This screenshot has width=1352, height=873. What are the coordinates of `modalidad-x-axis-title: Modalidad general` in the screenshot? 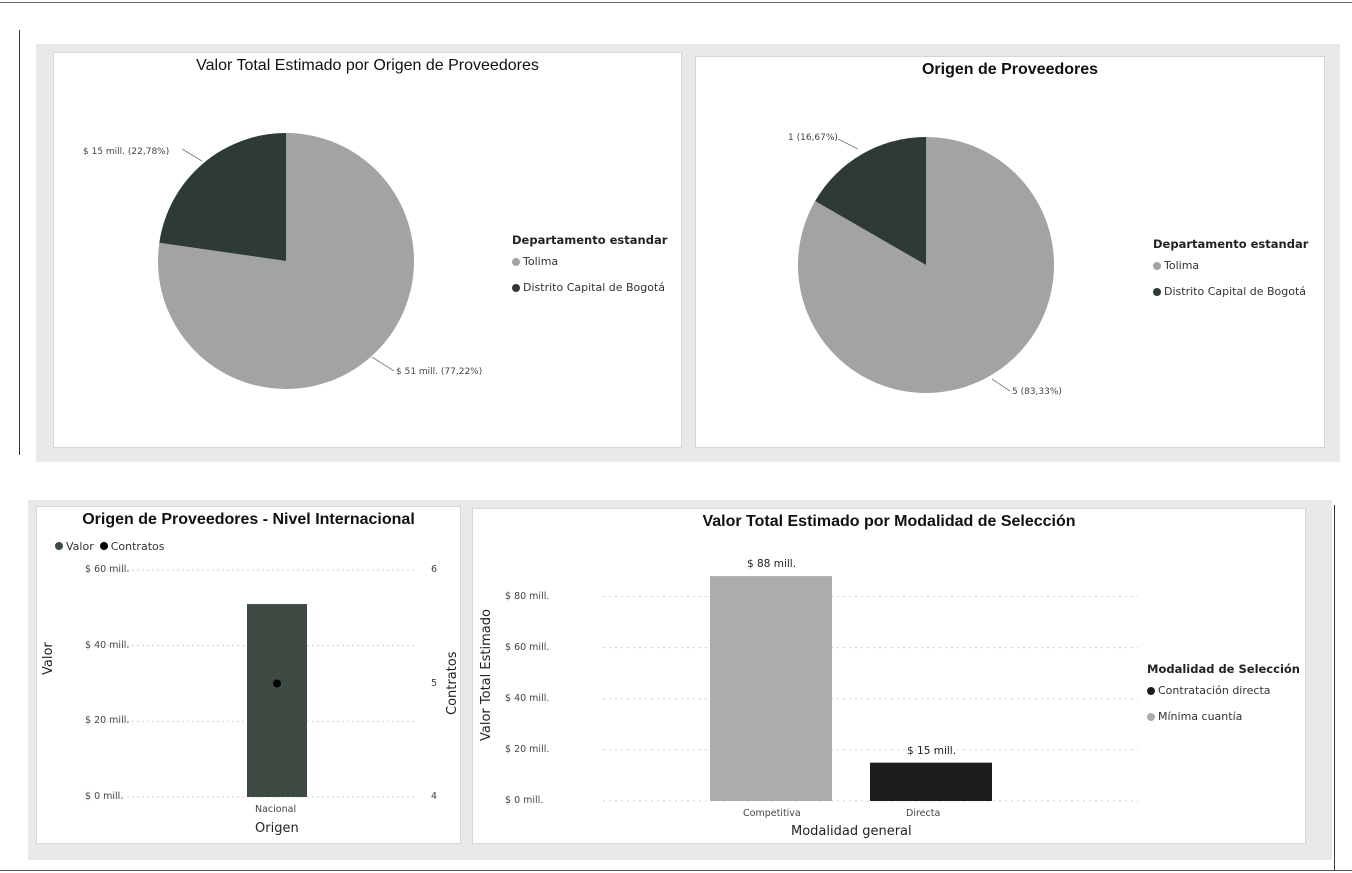 It's located at (851, 831).